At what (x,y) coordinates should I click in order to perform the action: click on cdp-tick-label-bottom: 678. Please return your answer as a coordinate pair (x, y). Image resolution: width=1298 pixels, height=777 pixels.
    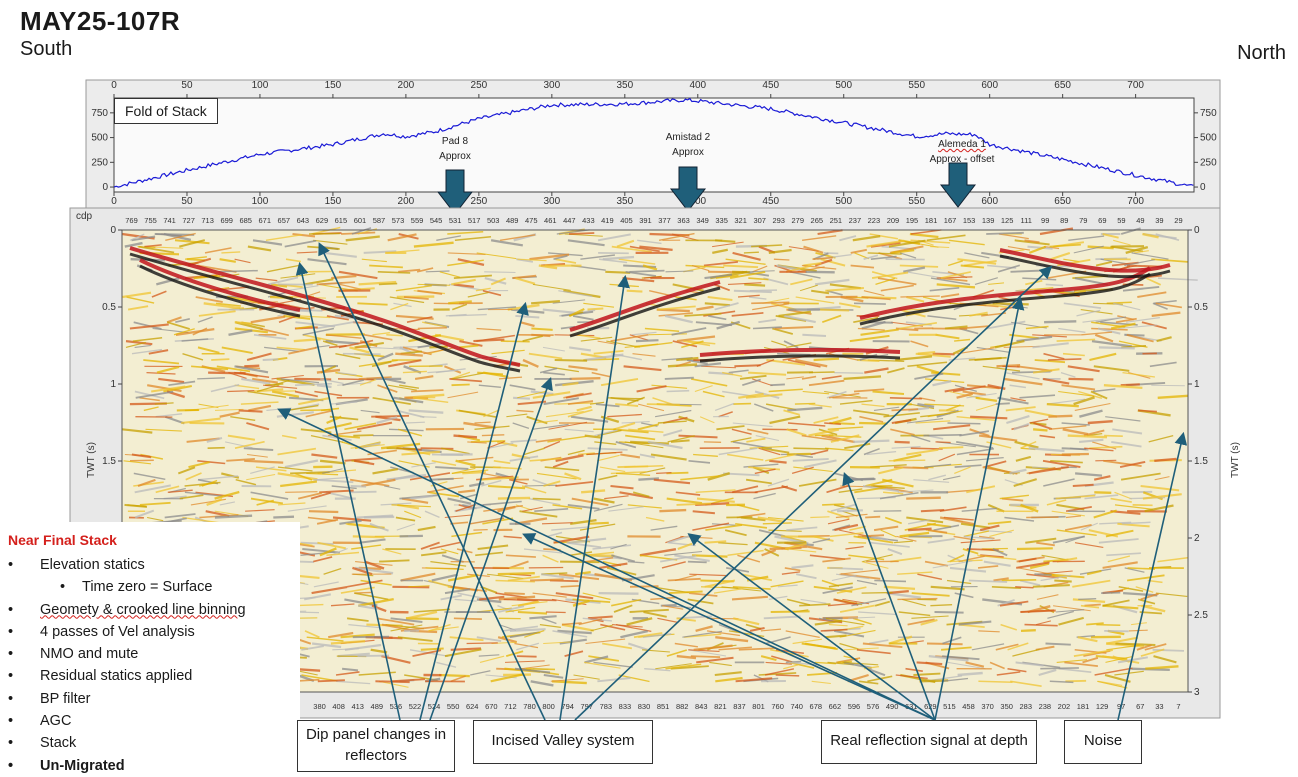
    Looking at the image, I should click on (816, 706).